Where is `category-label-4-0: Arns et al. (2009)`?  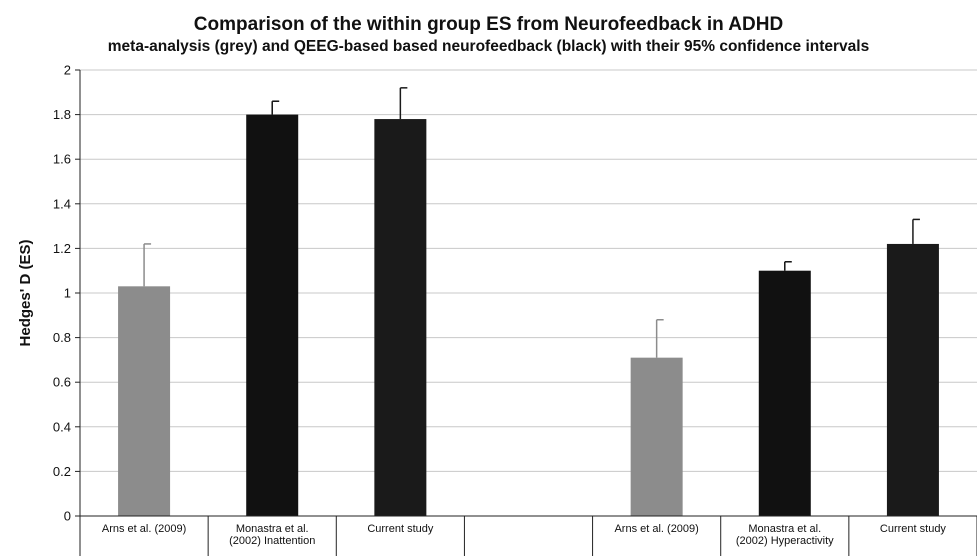
category-label-4-0: Arns et al. (2009) is located at coordinates (656, 529).